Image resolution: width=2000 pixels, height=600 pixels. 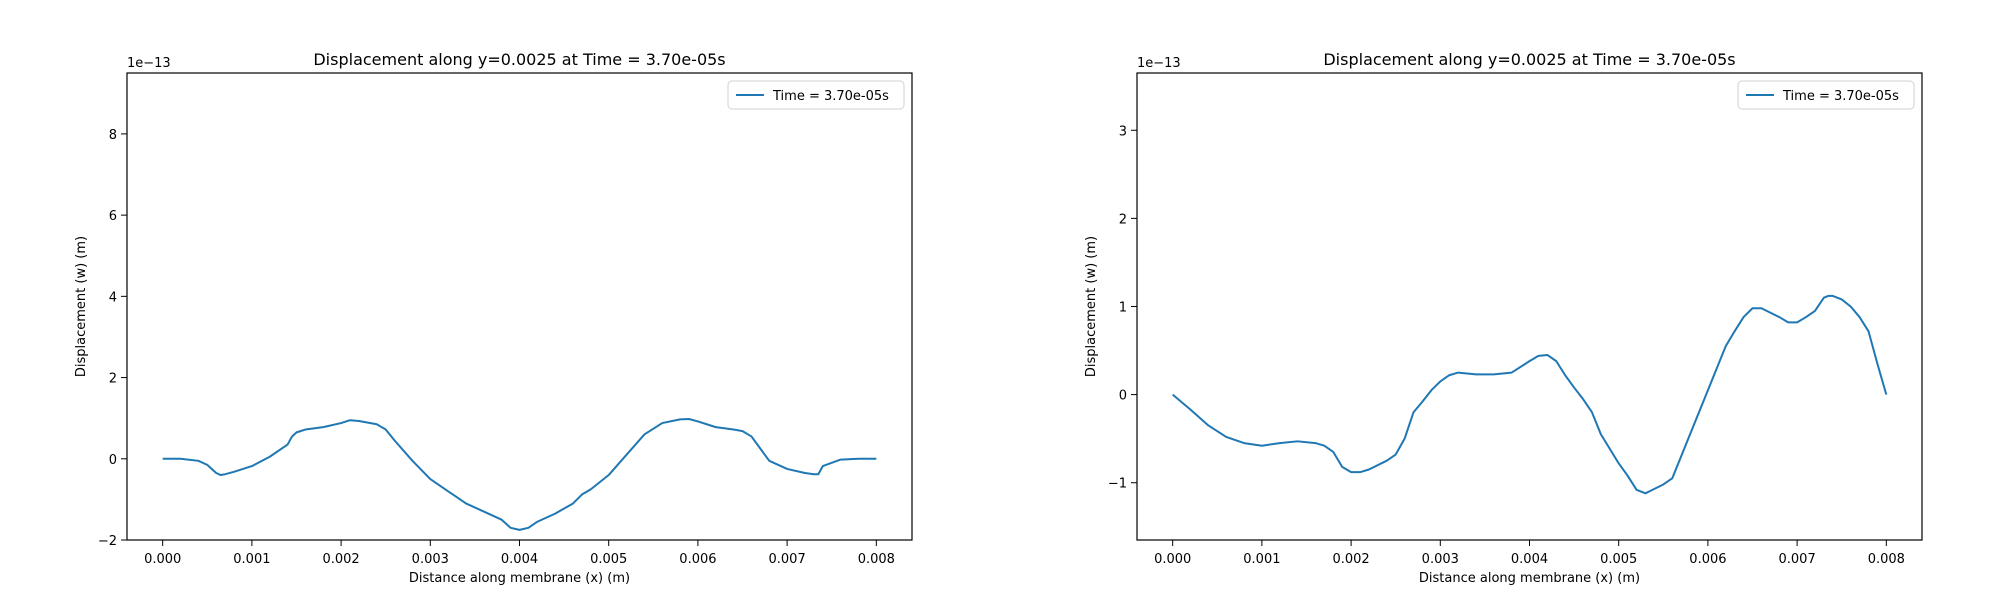 I want to click on y-tick-label: 8, so click(x=113, y=135).